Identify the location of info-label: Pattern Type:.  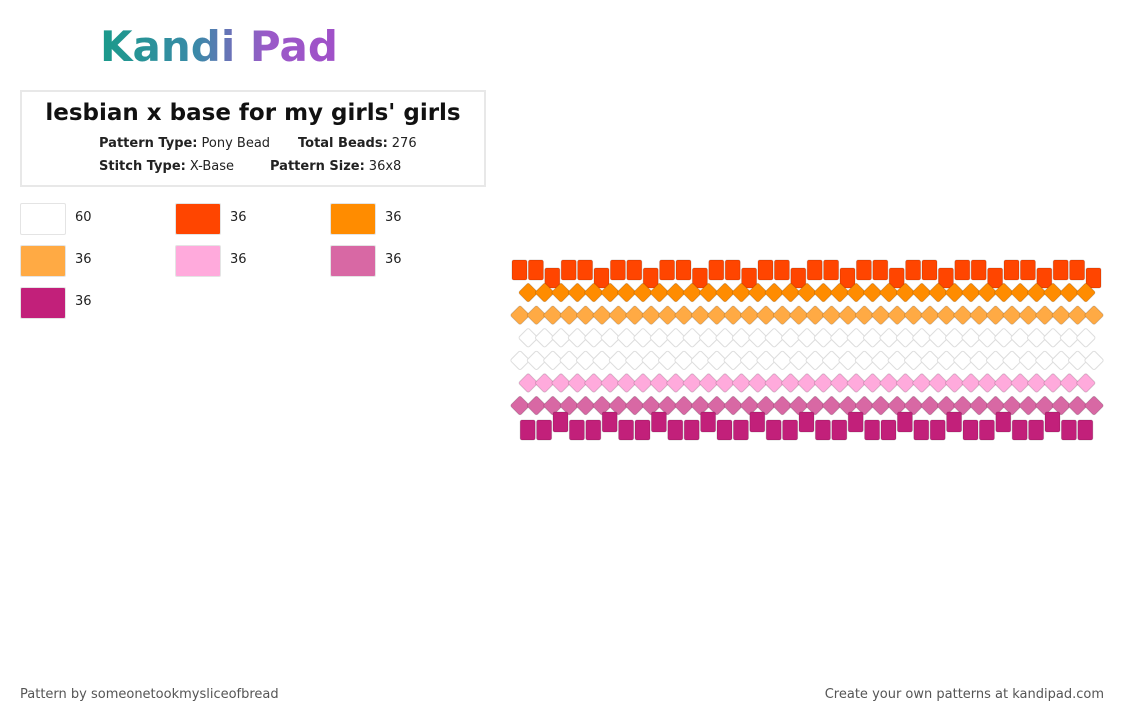
(148, 143).